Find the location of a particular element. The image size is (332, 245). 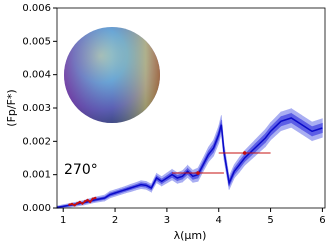

y-tick-label: 0.005 is located at coordinates (36, 41).